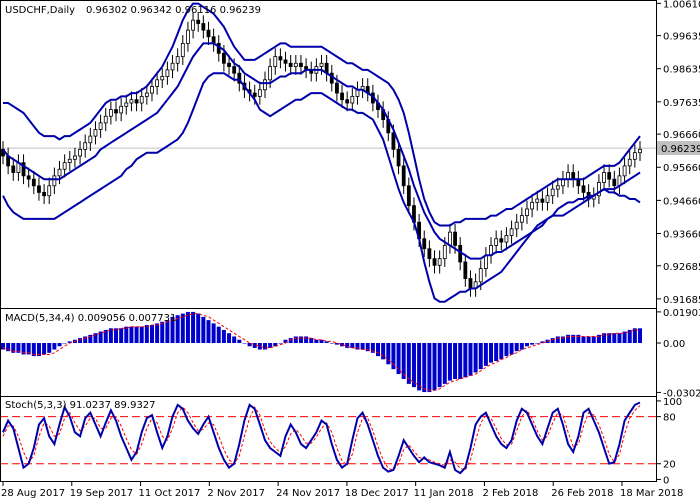  I want to click on x-tick-label: 18 Mar 2018, so click(651, 493).